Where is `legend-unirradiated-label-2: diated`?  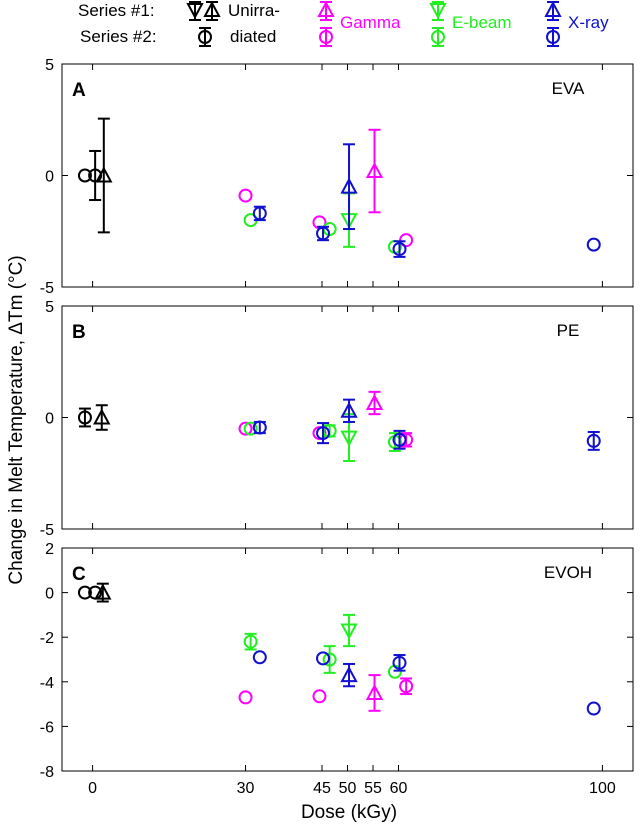
legend-unirradiated-label-2: diated is located at coordinates (253, 36).